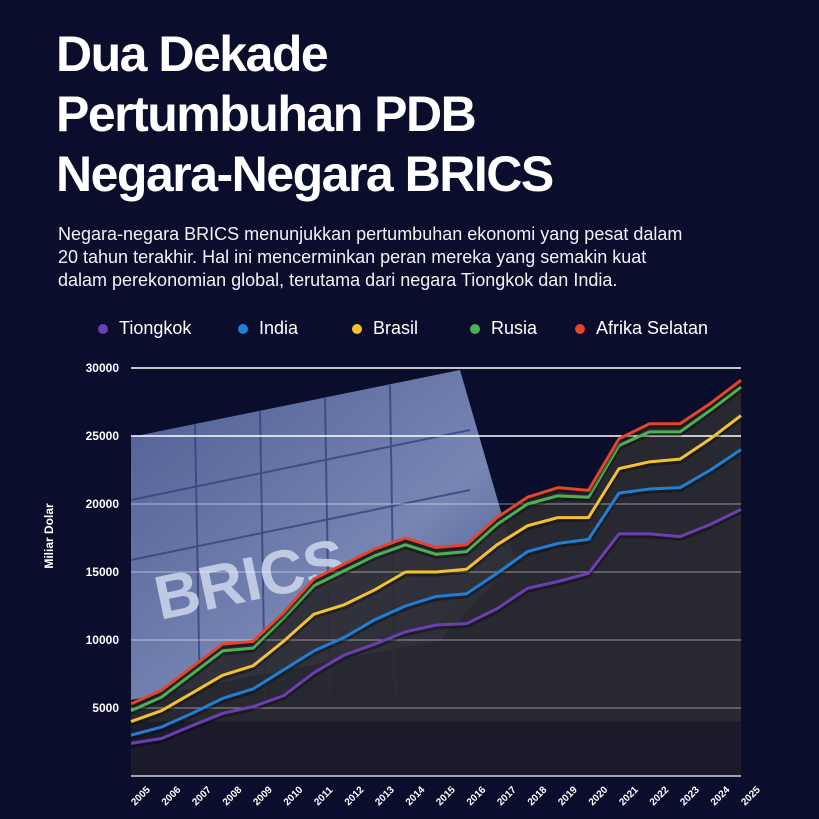 The width and height of the screenshot is (819, 819). What do you see at coordinates (279, 328) in the screenshot?
I see `legend-label: India` at bounding box center [279, 328].